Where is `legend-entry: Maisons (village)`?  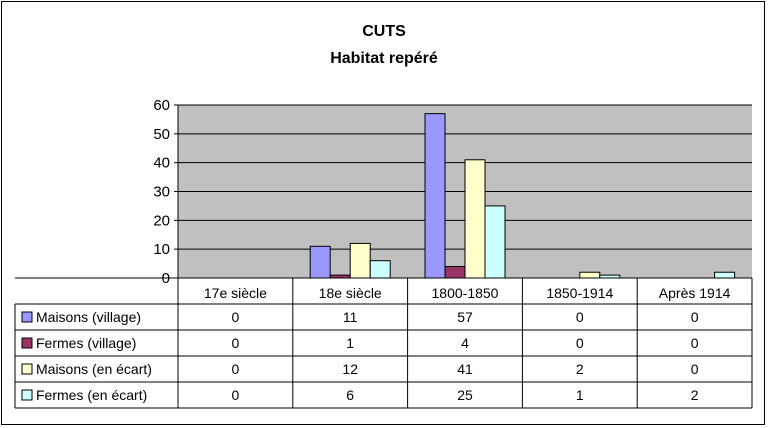 legend-entry: Maisons (village) is located at coordinates (88, 317).